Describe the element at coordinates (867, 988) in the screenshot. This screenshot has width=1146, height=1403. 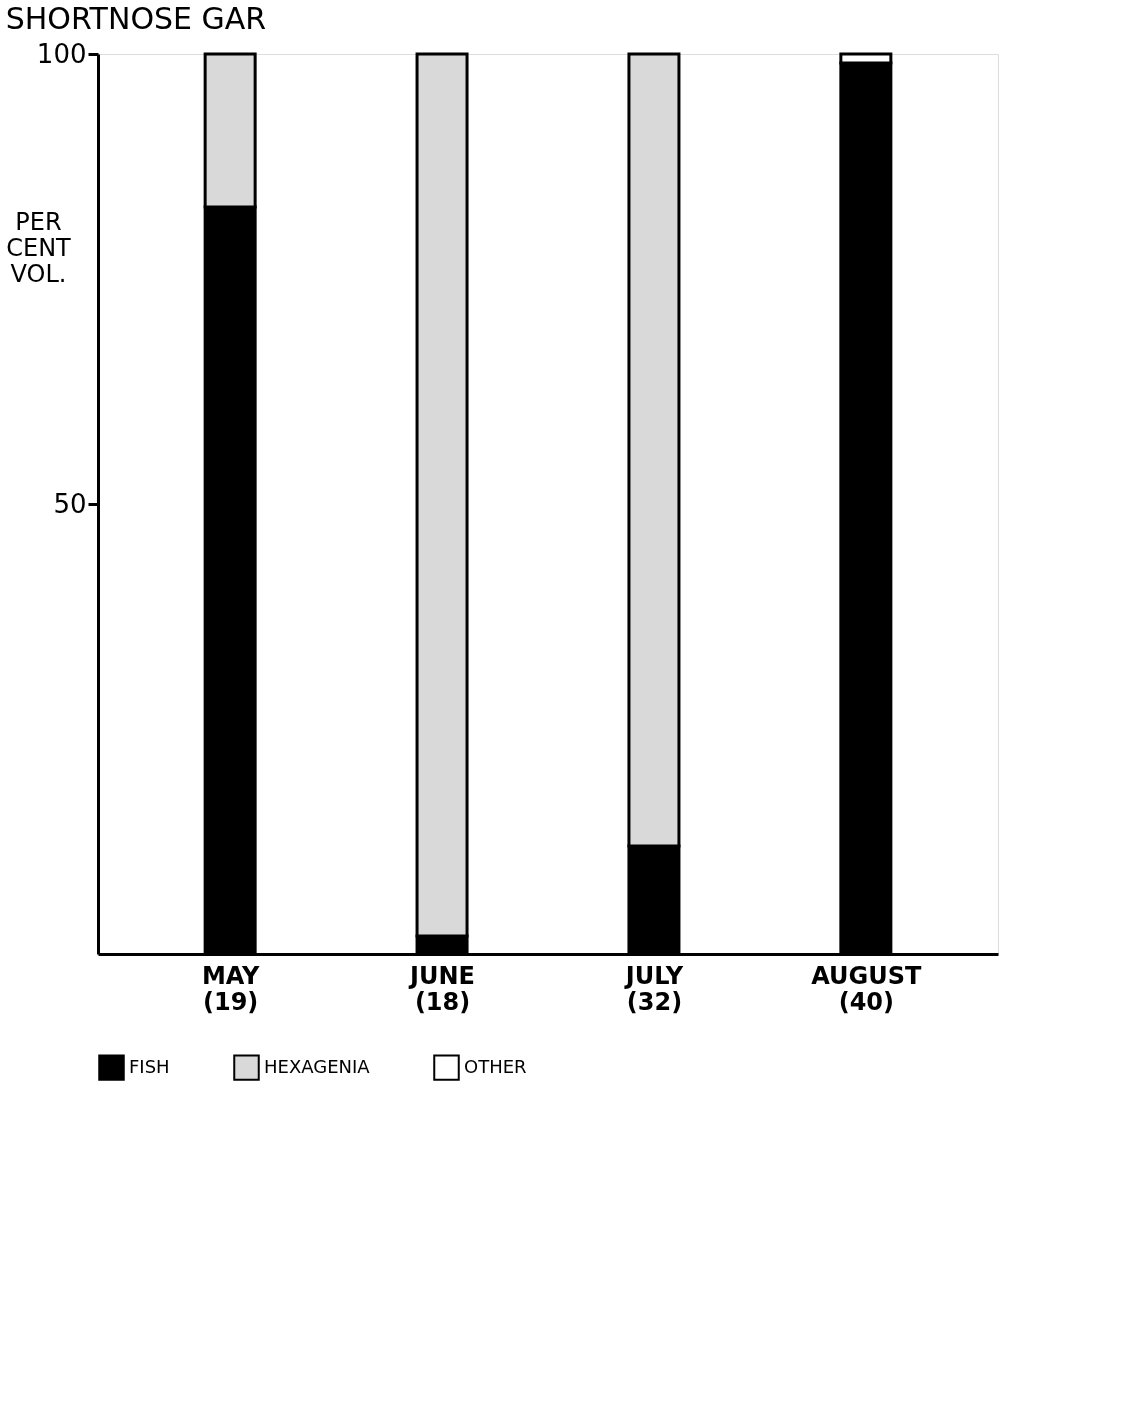
I see `x-tick-label: AUGUST (40)` at that location.